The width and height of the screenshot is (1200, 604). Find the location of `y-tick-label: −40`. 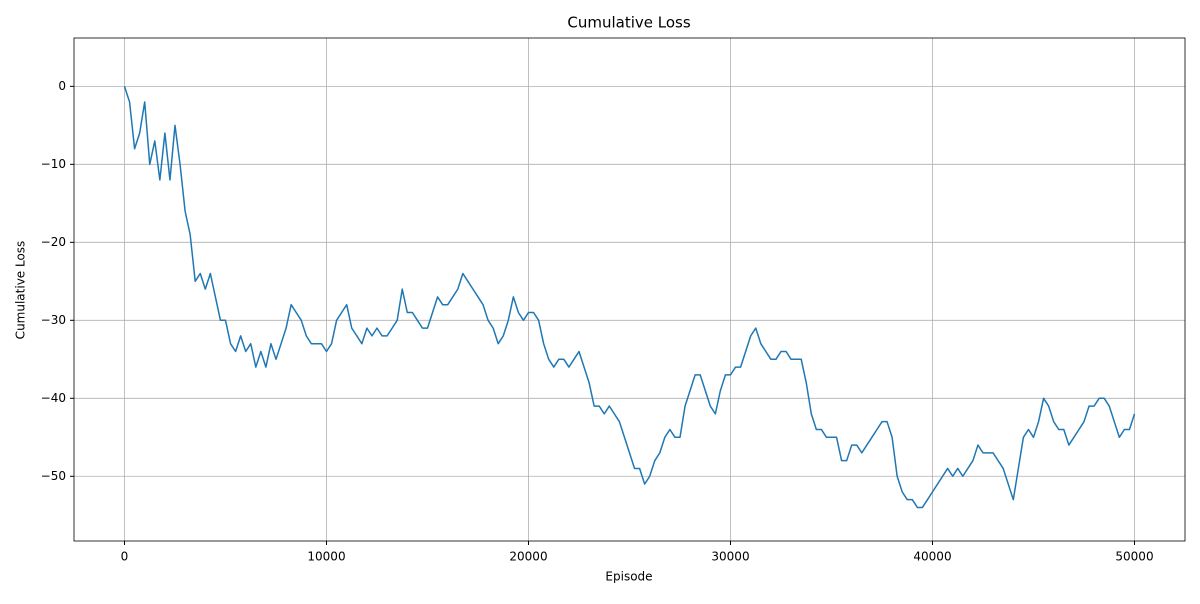

y-tick-label: −40 is located at coordinates (53, 398).